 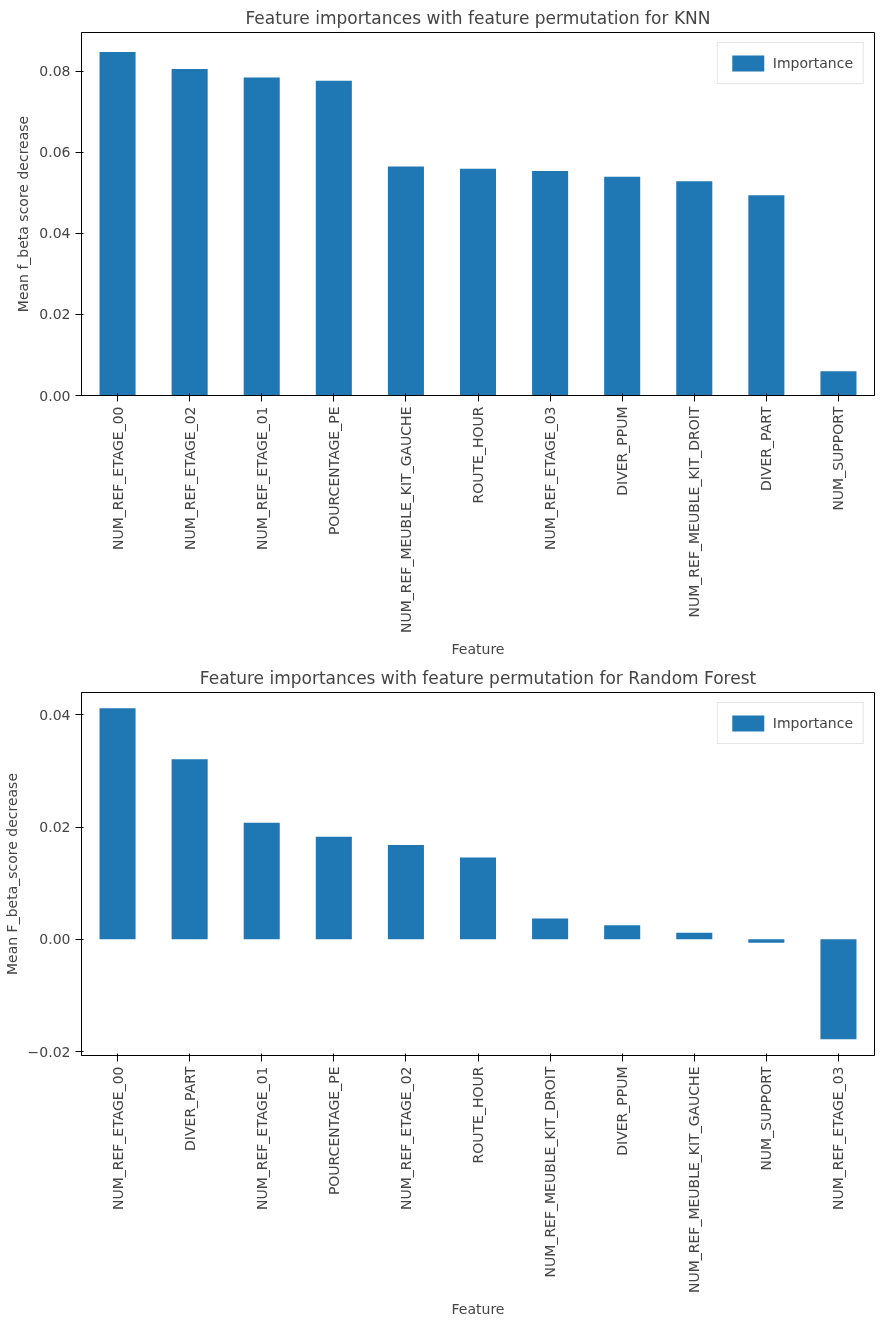 I want to click on chart-title: Feature importances with feature permutation for Random Forest, so click(x=478, y=677).